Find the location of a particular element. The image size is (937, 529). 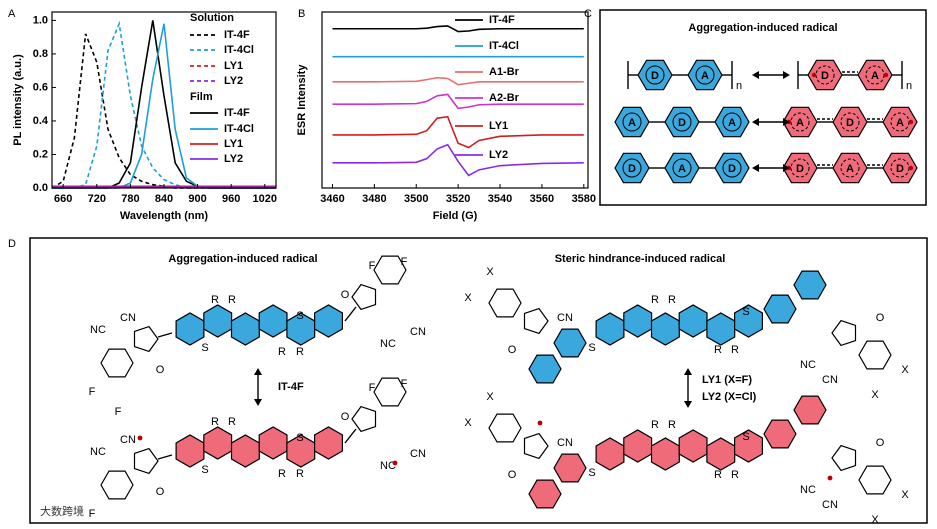

atom-label: O is located at coordinates (512, 475).